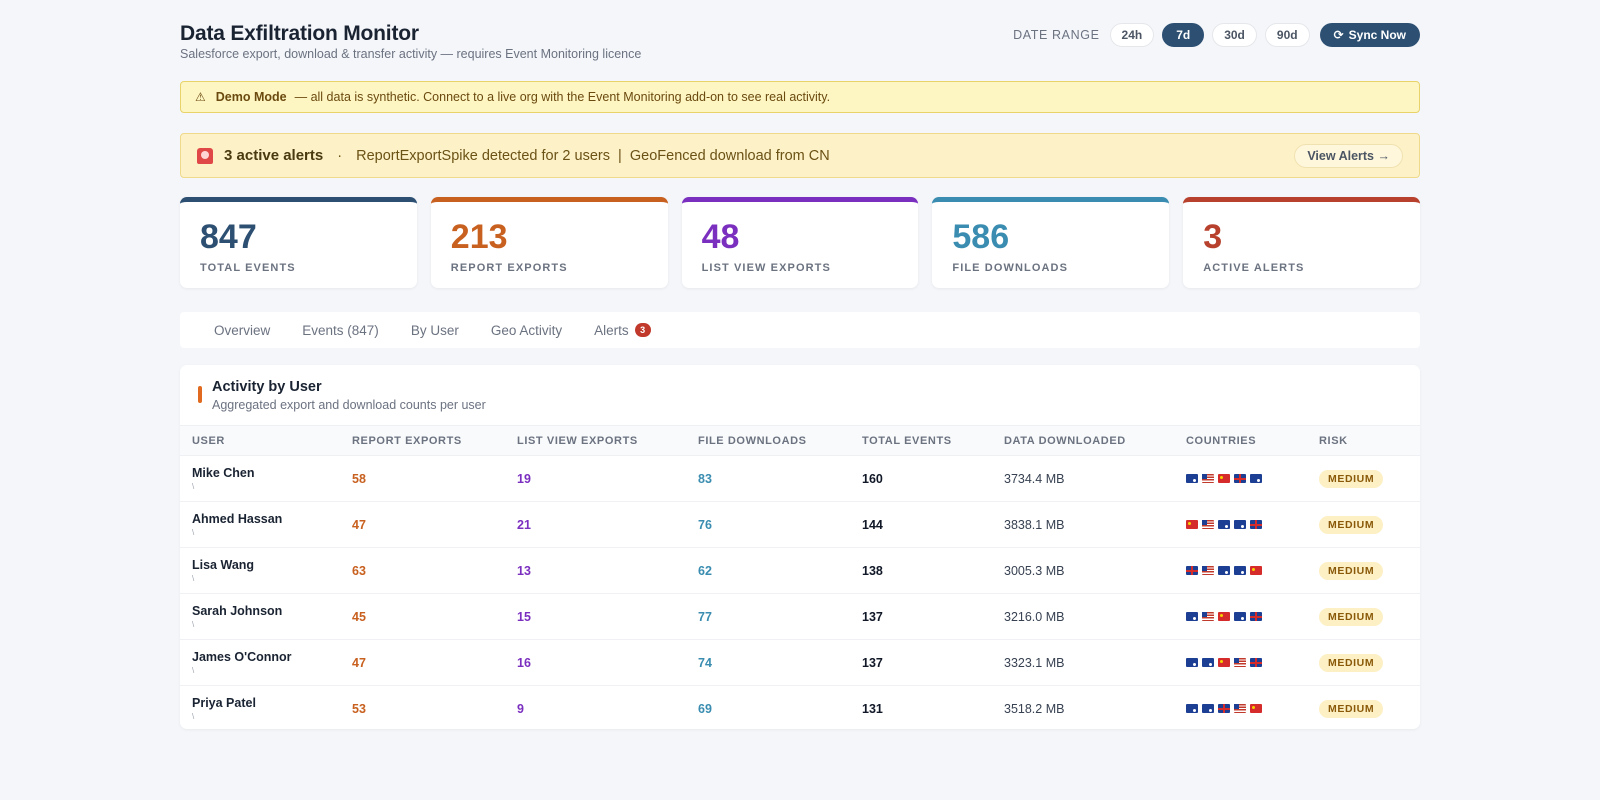 The image size is (1600, 800). I want to click on column-header-data-downloaded: DATA DOWNLOADED, so click(1065, 440).